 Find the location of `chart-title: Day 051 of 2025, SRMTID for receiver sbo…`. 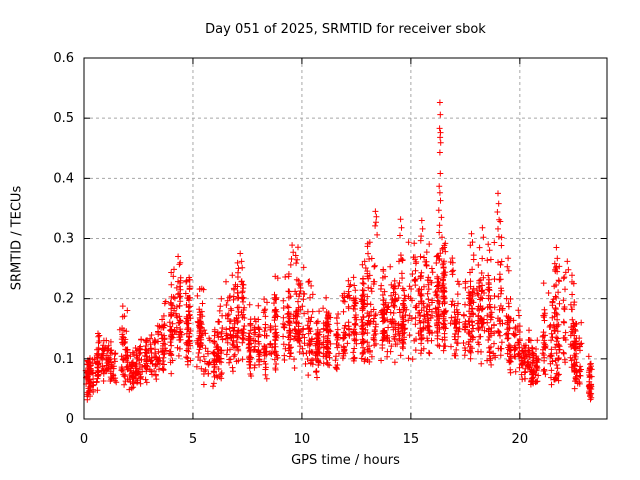

chart-title: Day 051 of 2025, SRMTID for receiver sbo… is located at coordinates (345, 29).